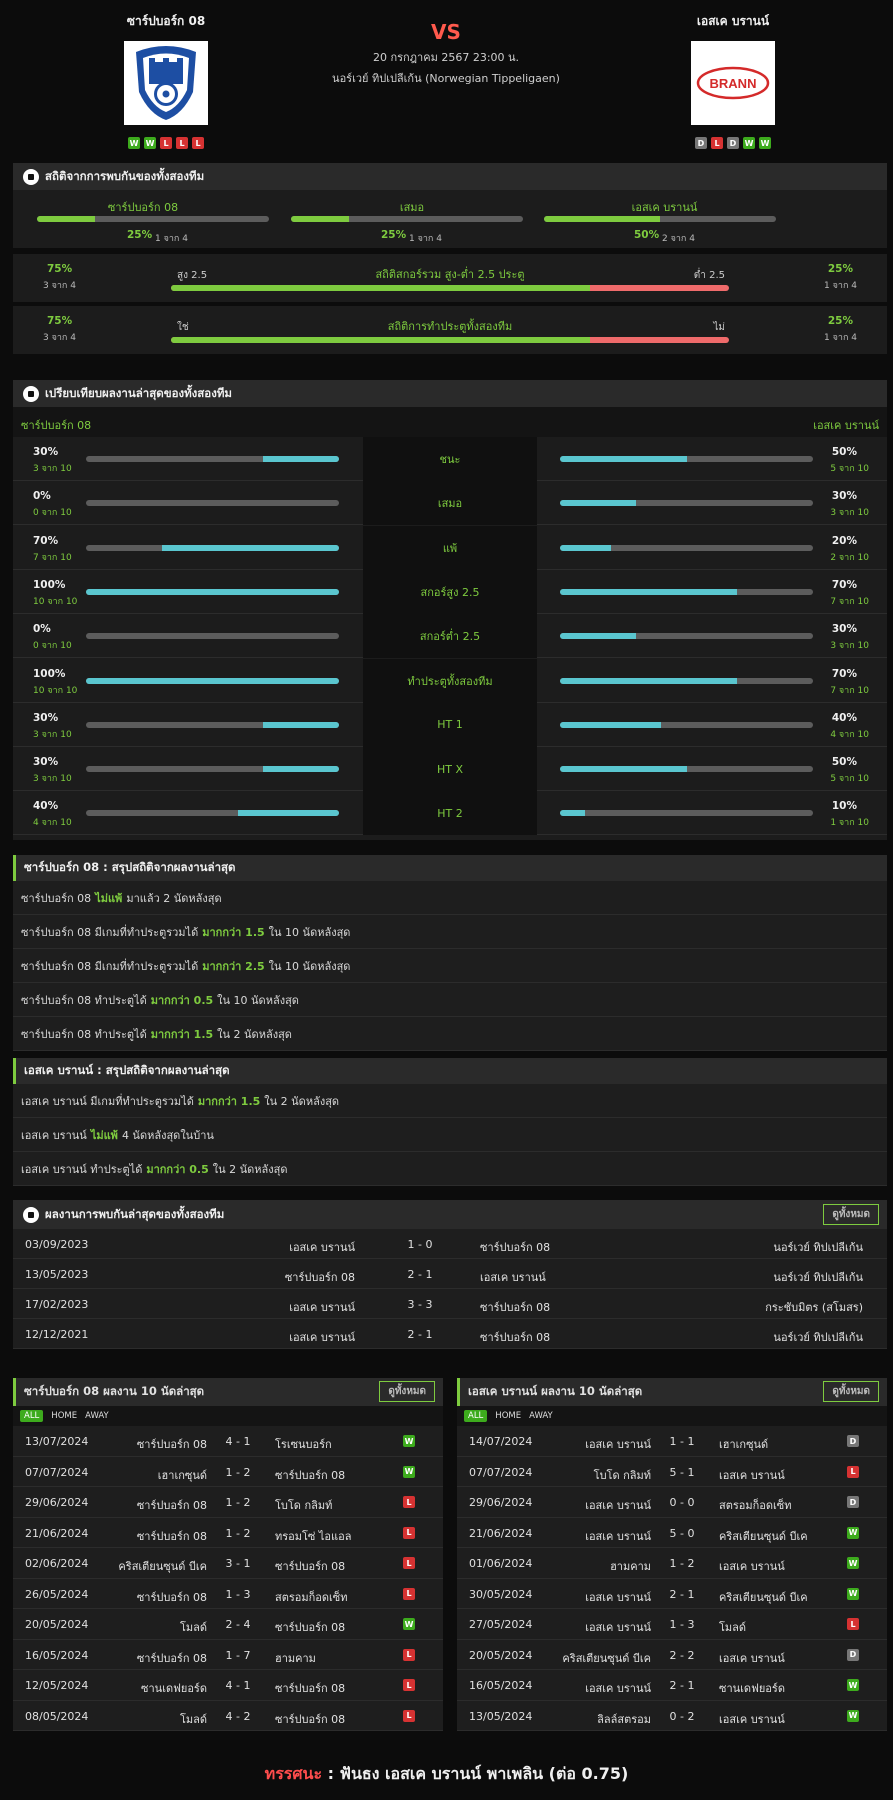 Image resolution: width=893 pixels, height=1800 pixels. What do you see at coordinates (484, 1773) in the screenshot?
I see `prediction-text: ฟันธง เอสเค บรานน์ พาเพลิน (ต่อ 0.75)` at bounding box center [484, 1773].